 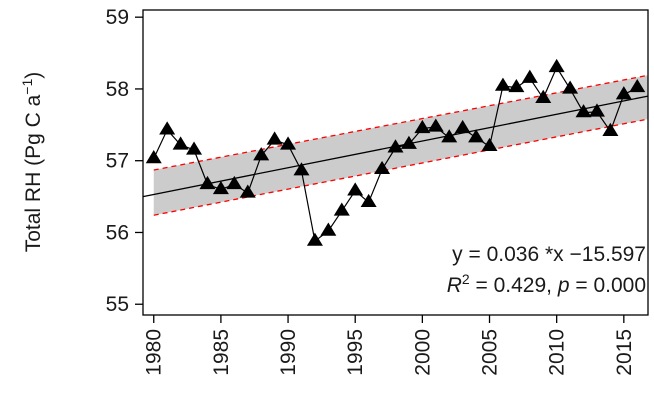 I want to click on regression-equation: y = 0.036 *x −15.597, so click(x=549, y=254).